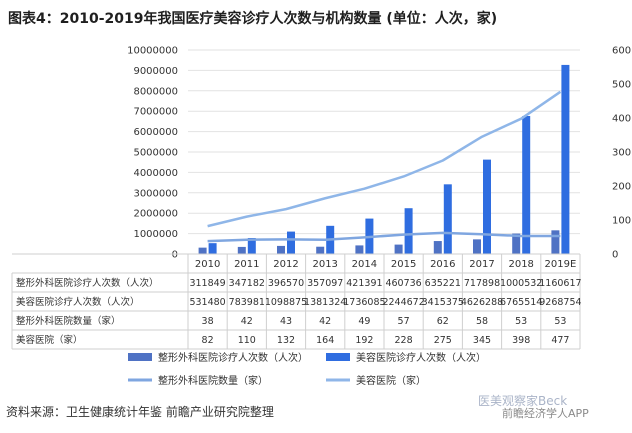 The width and height of the screenshot is (632, 433). I want to click on data-label: 38, so click(208, 321).